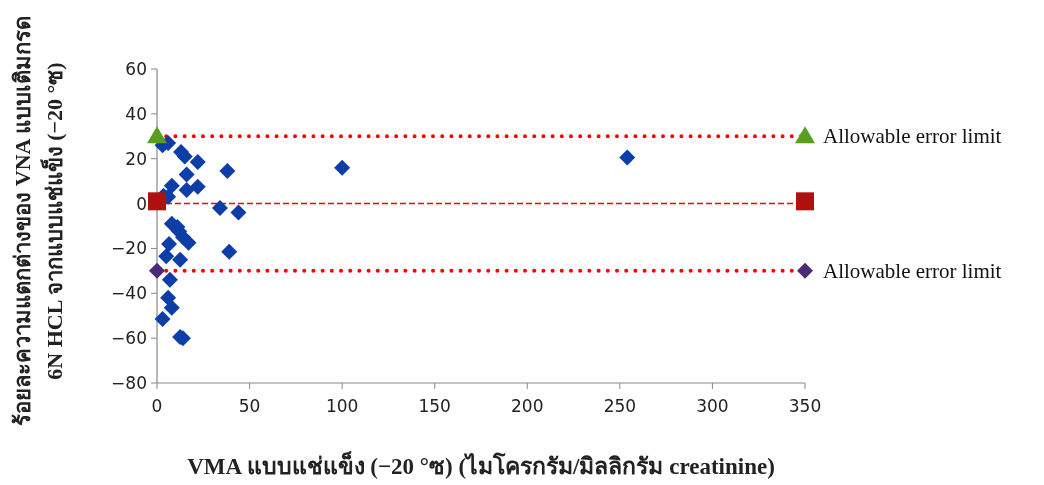 Image resolution: width=1044 pixels, height=485 pixels. Describe the element at coordinates (129, 338) in the screenshot. I see `y-tick-label: −60` at that location.